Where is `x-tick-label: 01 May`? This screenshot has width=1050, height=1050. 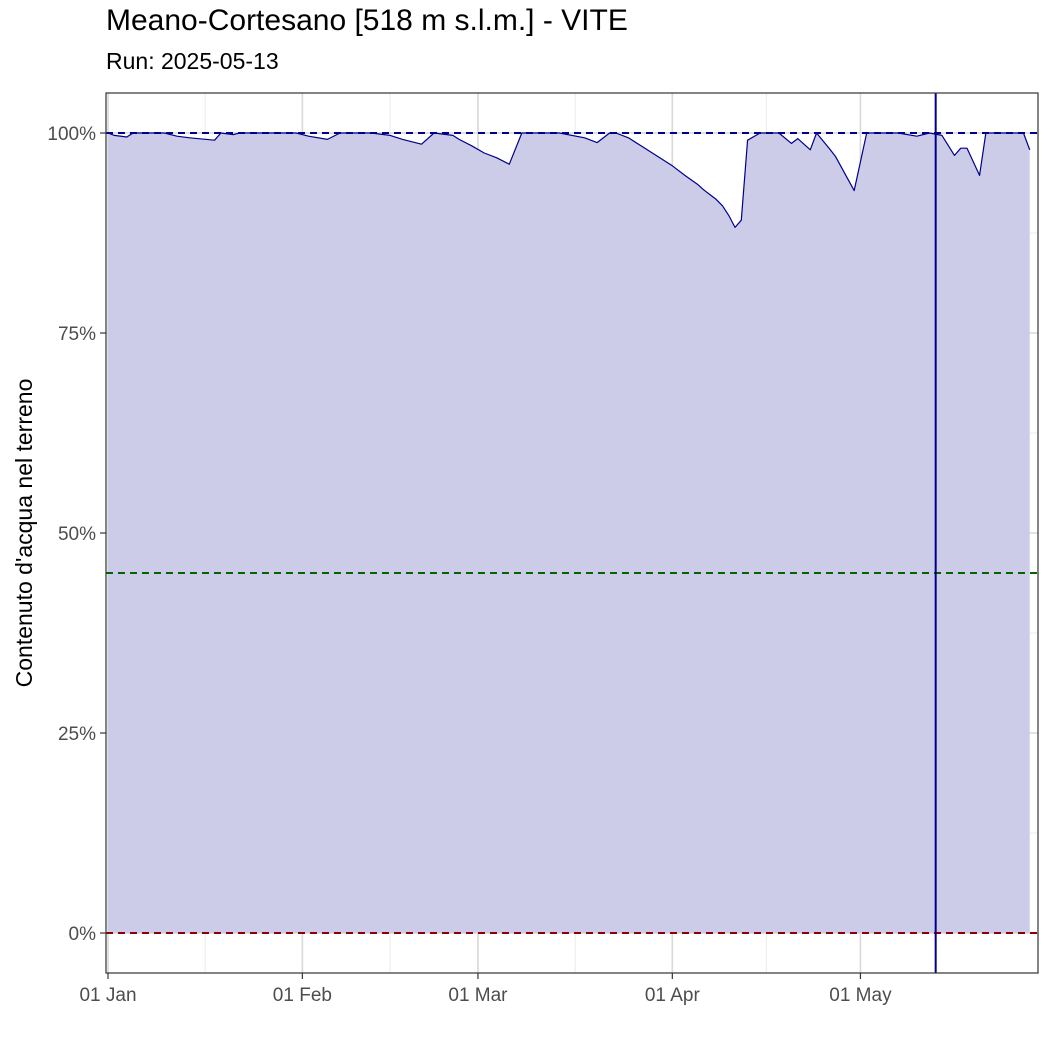 x-tick-label: 01 May is located at coordinates (860, 995).